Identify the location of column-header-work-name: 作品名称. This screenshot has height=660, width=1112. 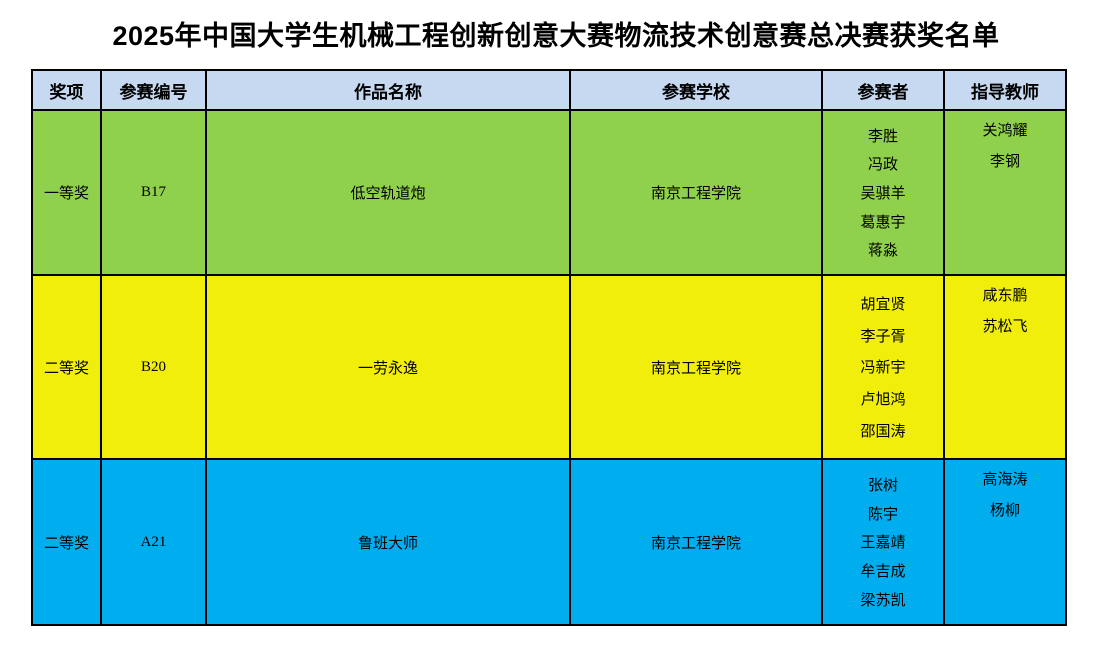
(388, 90).